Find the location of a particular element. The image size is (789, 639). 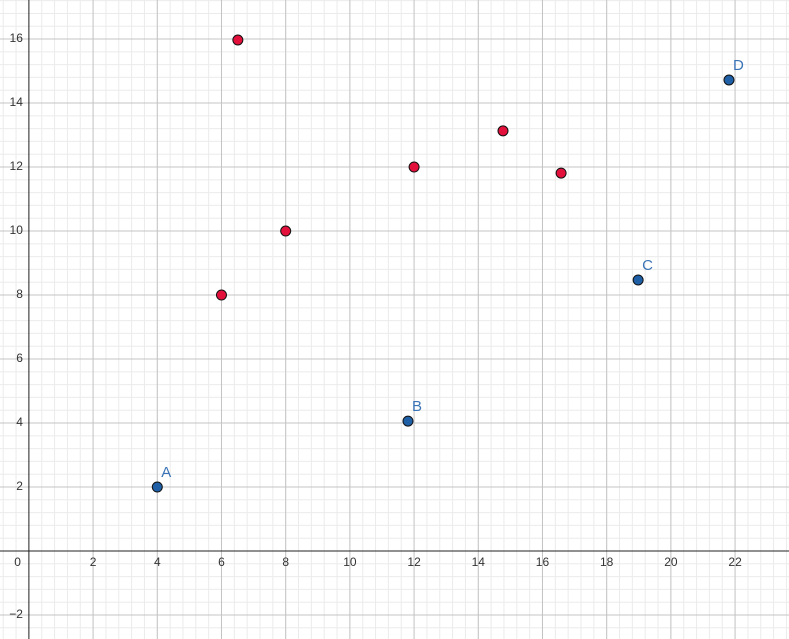

x-tick-label: 16 is located at coordinates (543, 562).